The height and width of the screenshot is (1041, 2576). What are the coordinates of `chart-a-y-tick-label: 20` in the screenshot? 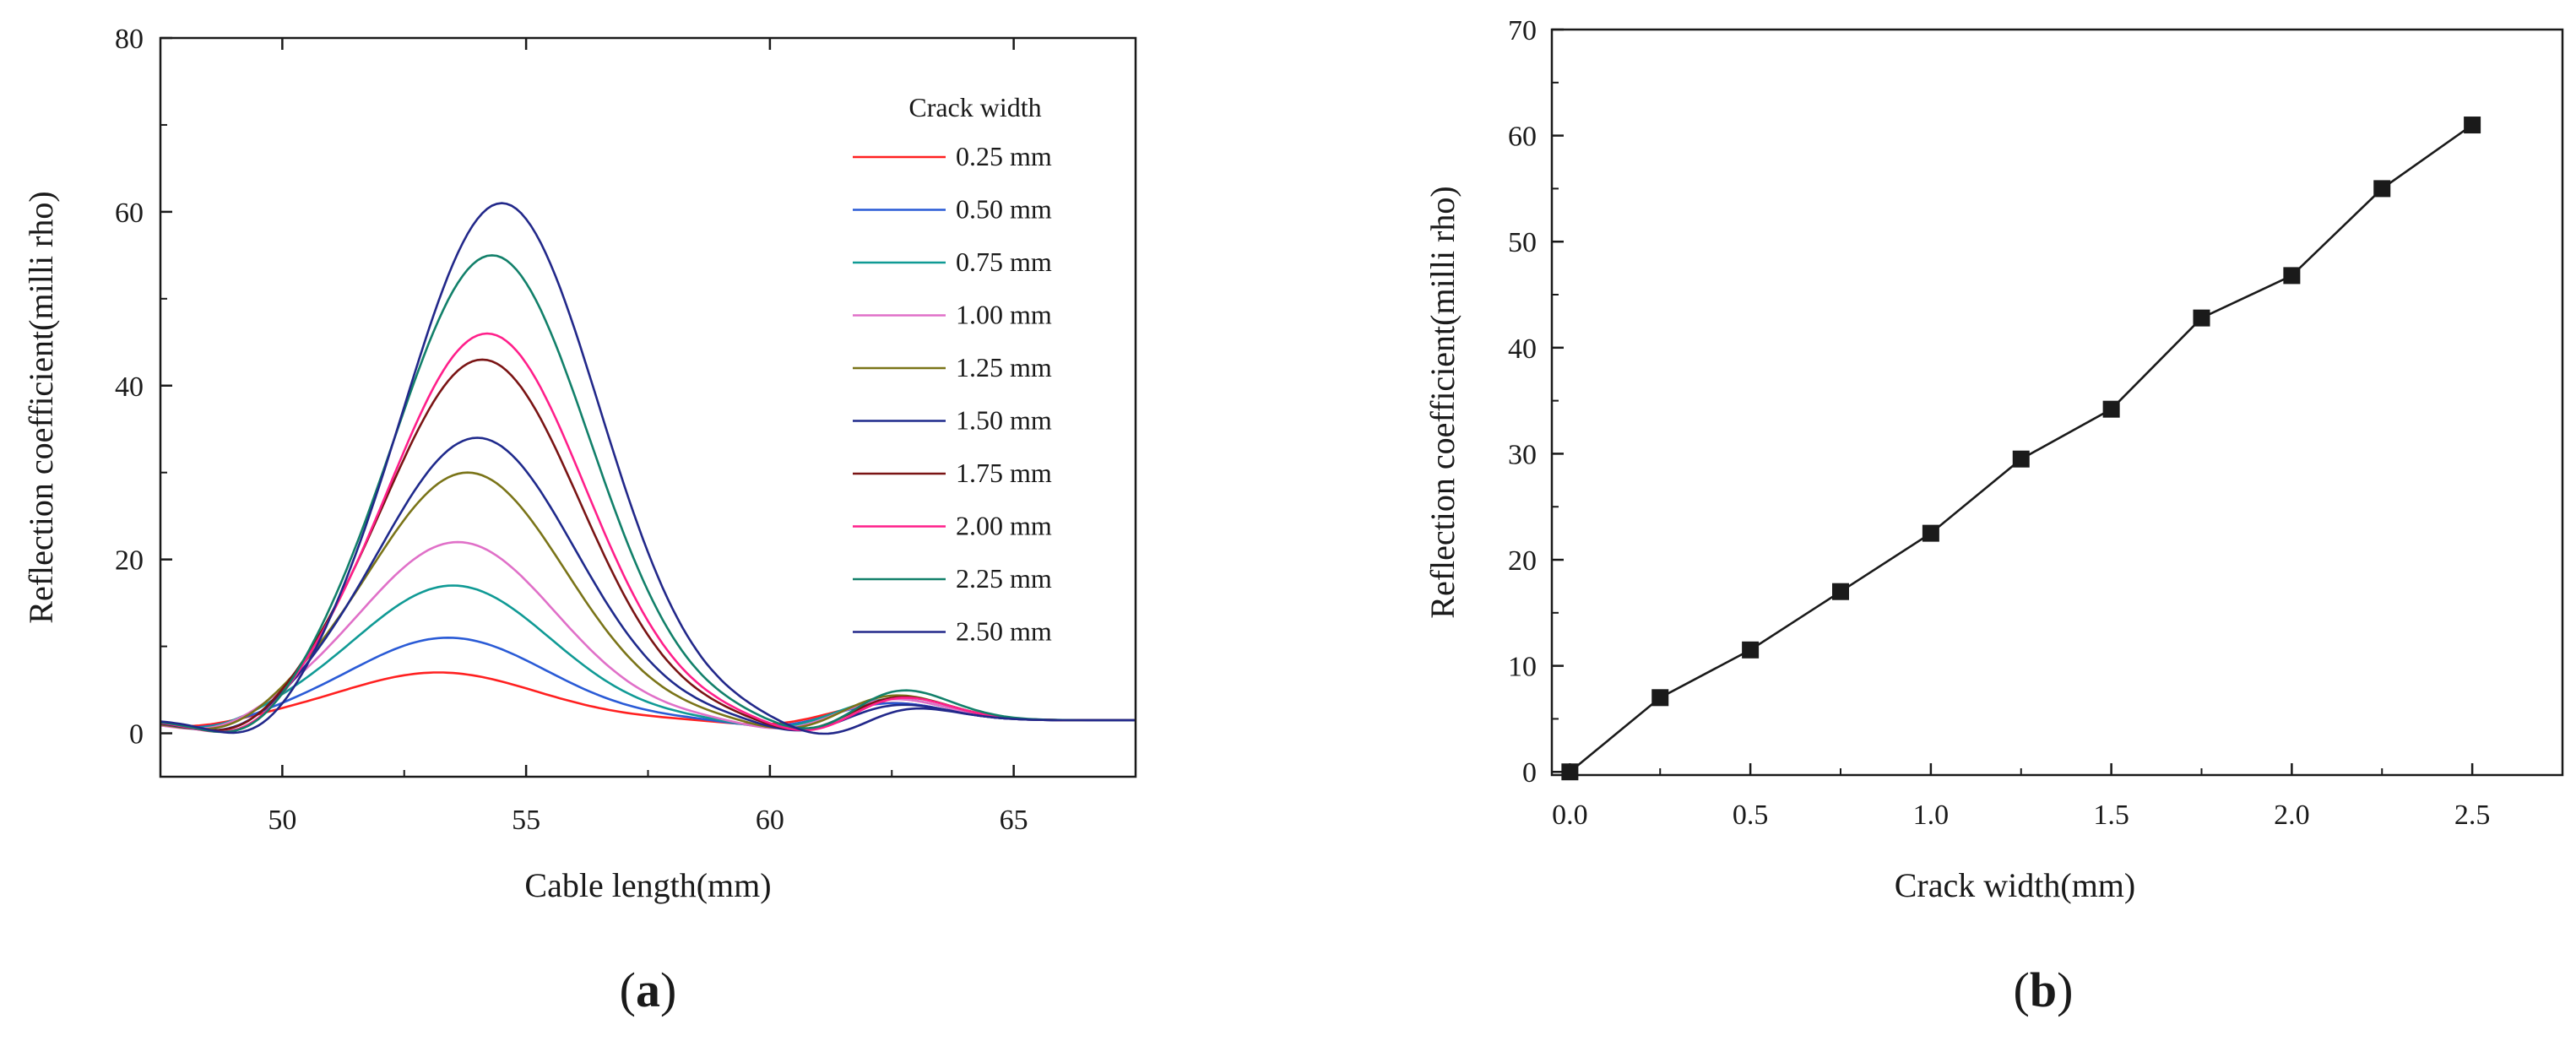 It's located at (129, 561).